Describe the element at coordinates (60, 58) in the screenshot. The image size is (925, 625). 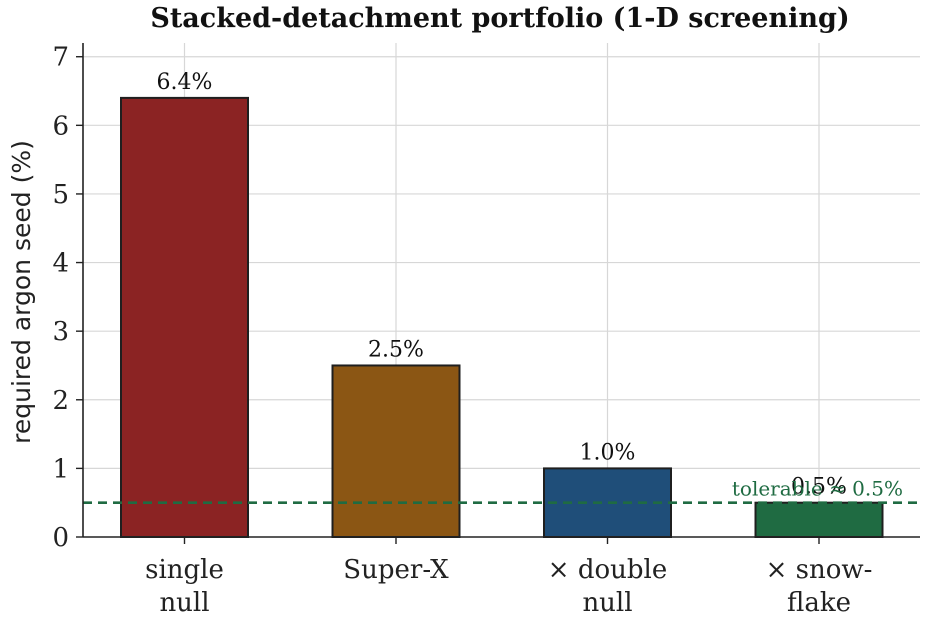
I see `y-tick-label: 7` at that location.